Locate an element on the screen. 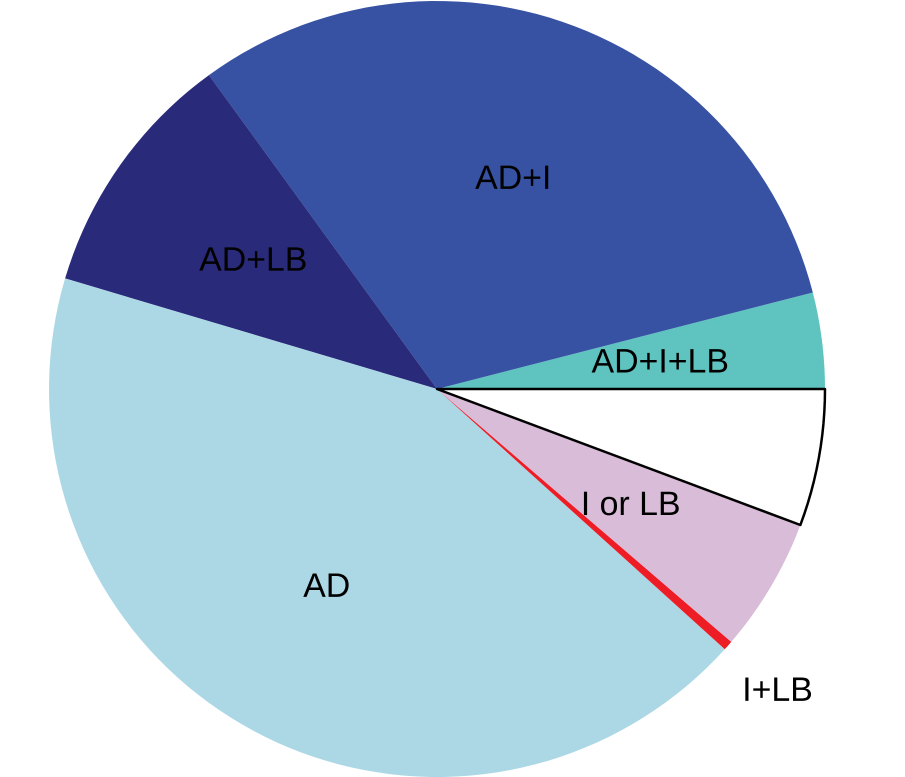  slice-label: AD is located at coordinates (326, 585).